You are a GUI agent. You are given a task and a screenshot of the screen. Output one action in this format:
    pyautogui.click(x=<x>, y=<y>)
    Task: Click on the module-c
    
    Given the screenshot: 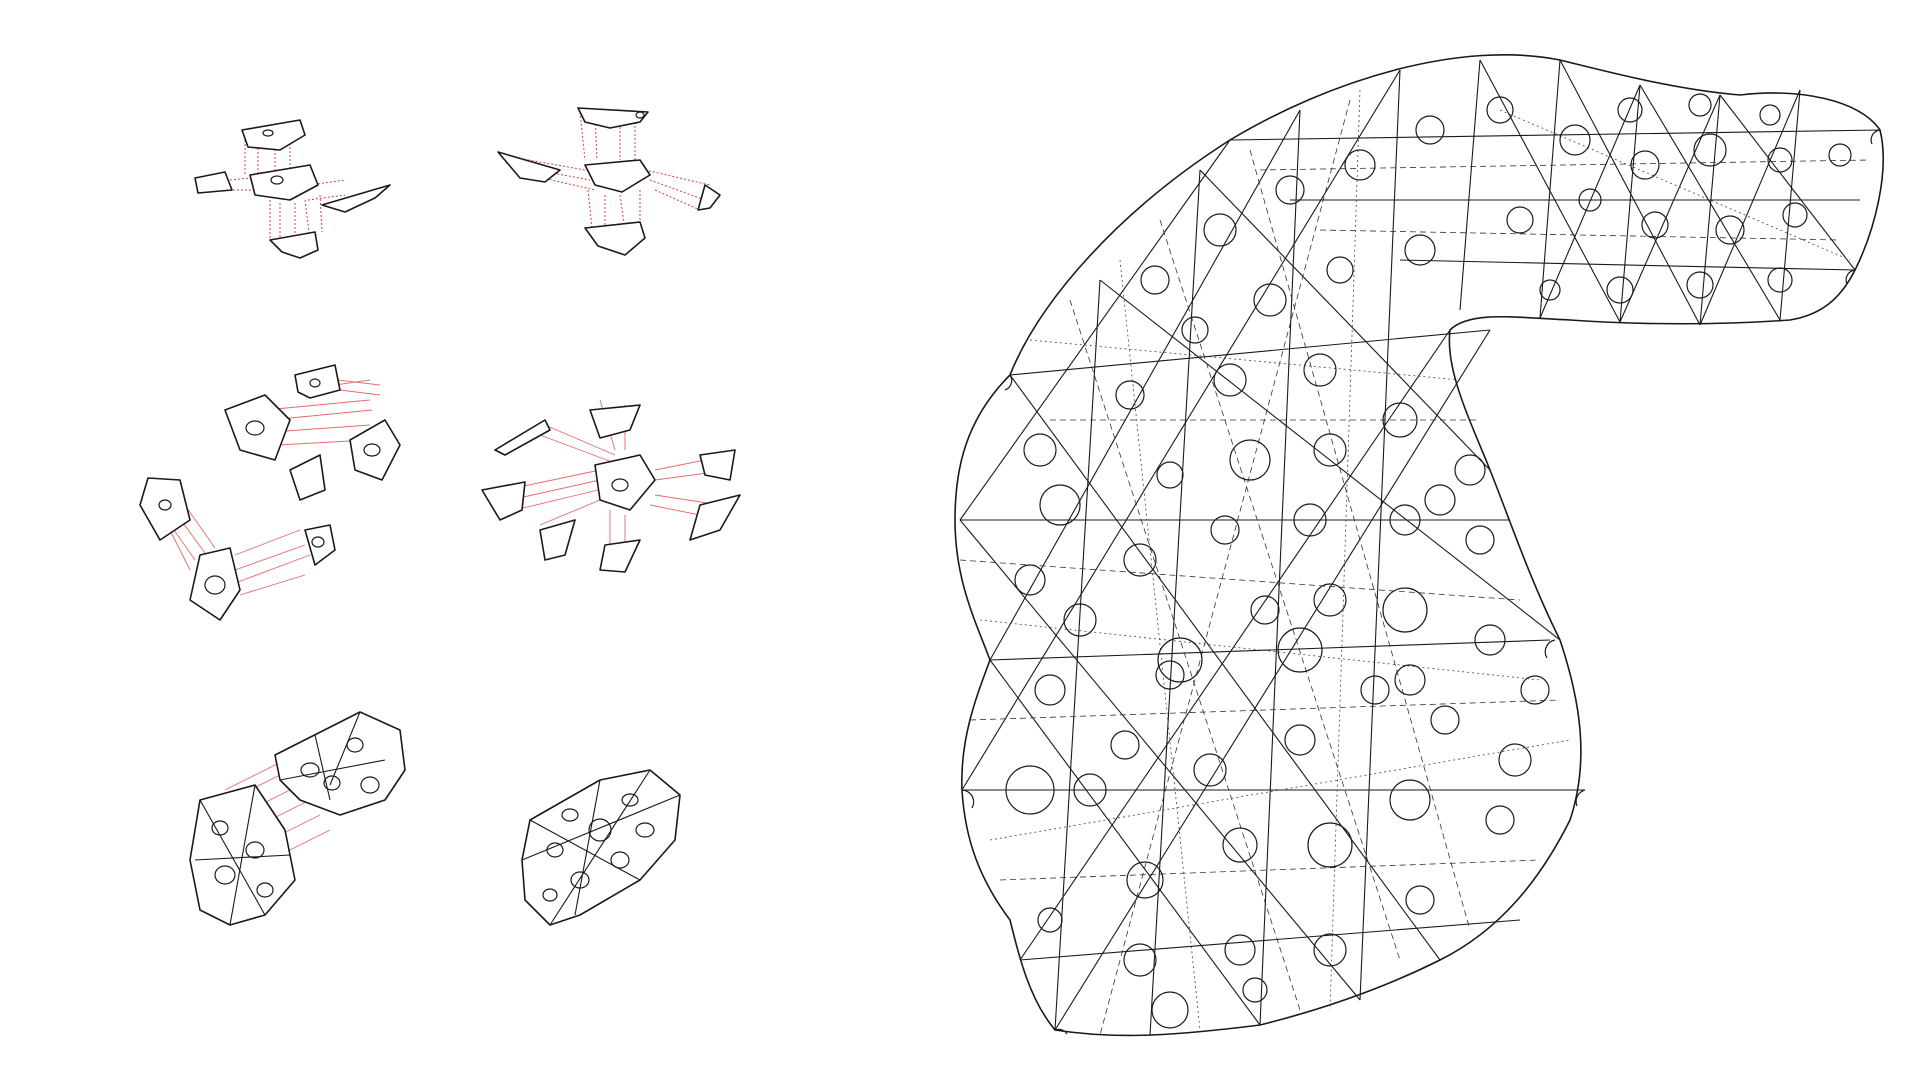 What is the action you would take?
    pyautogui.click(x=375, y=450)
    